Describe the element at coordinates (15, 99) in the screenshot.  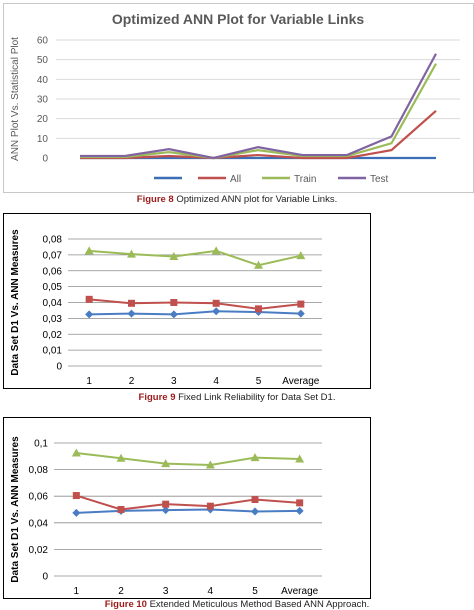
I see `y-axis-label: ANN Plot Vs. Statistical Plot` at that location.